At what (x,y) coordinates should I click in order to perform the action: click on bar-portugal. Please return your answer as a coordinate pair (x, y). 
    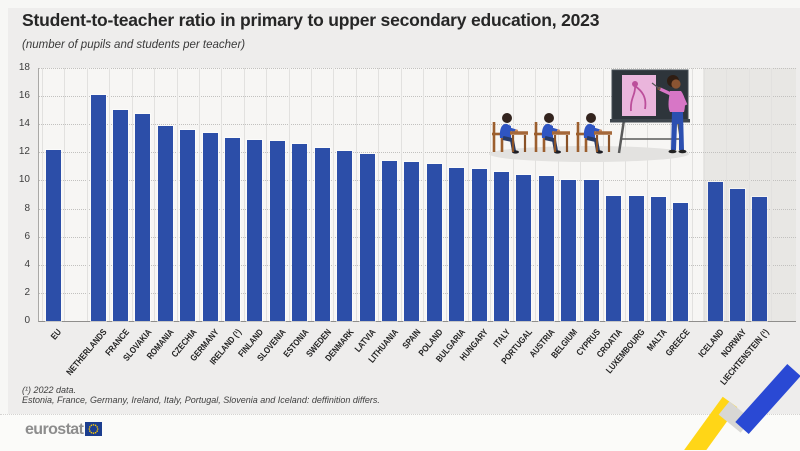
    Looking at the image, I should click on (524, 248).